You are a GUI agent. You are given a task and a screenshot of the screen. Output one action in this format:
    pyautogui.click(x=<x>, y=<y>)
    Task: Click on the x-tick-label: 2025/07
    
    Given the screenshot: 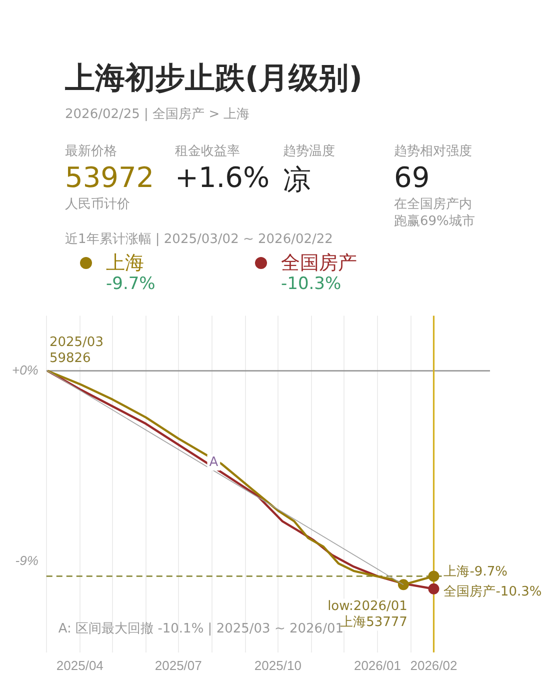 What is the action you would take?
    pyautogui.click(x=178, y=665)
    